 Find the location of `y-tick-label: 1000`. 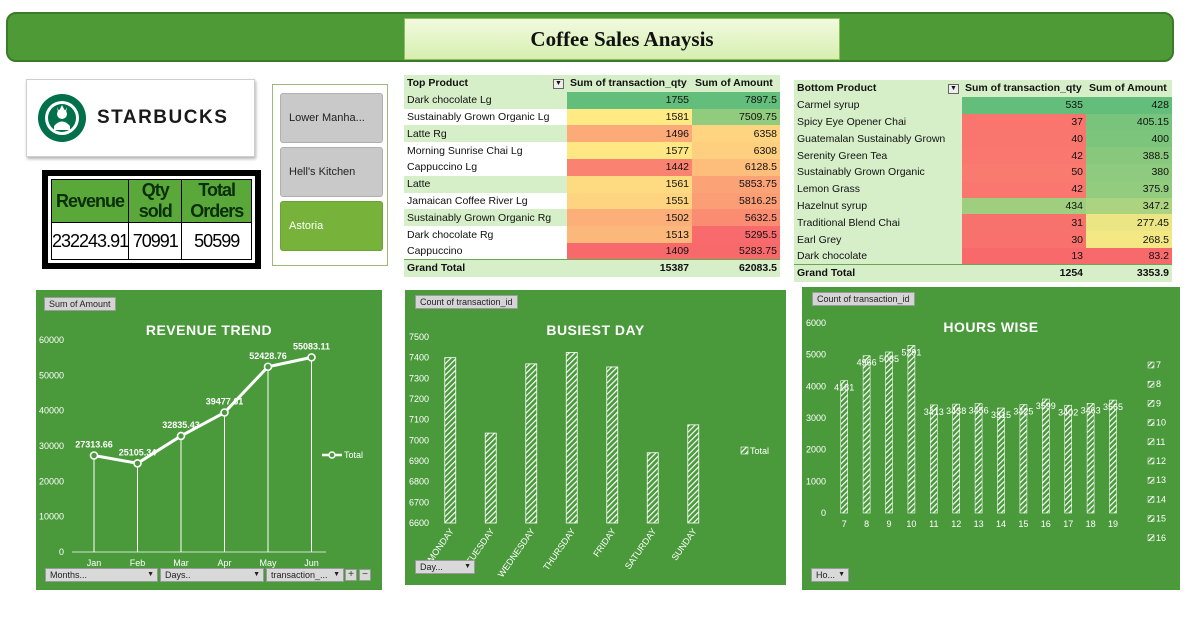

y-tick-label: 1000 is located at coordinates (816, 481).